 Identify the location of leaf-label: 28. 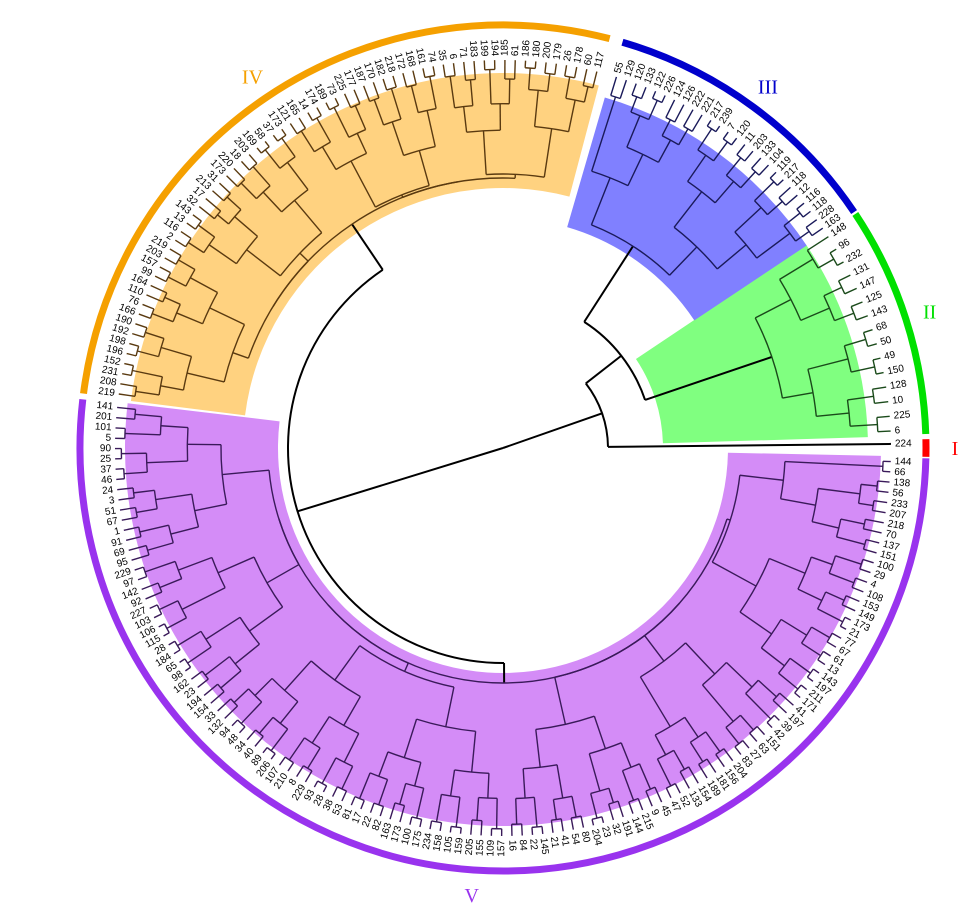
(161, 649).